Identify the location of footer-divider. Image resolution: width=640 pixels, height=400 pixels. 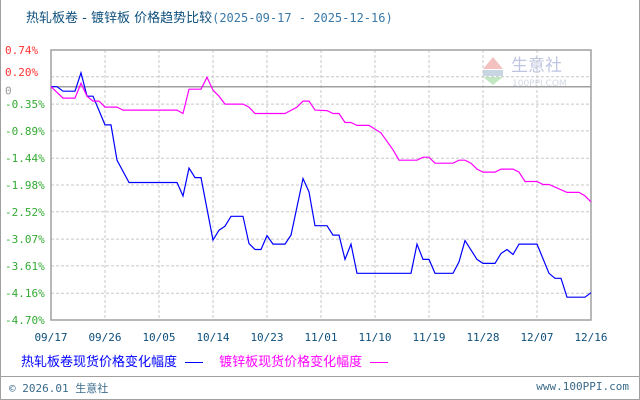
(320, 376).